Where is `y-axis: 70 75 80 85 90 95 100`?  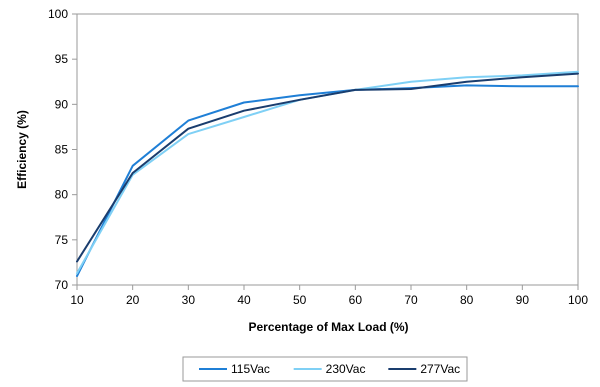
y-axis: 70 75 80 85 90 95 100 is located at coordinates (62, 149).